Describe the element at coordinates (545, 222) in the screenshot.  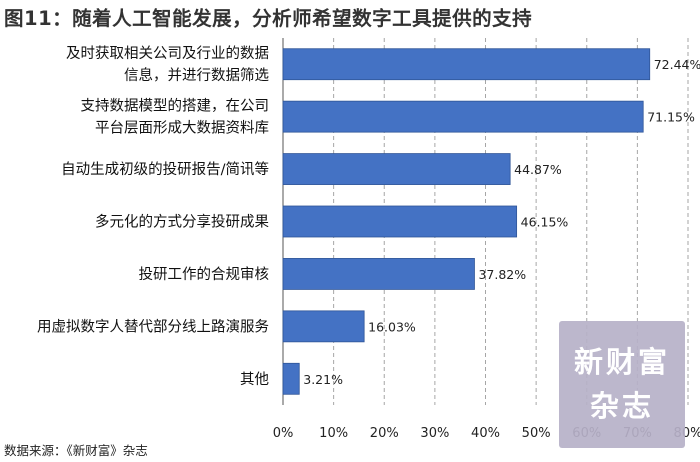
I see `value-label: 46.15%` at that location.